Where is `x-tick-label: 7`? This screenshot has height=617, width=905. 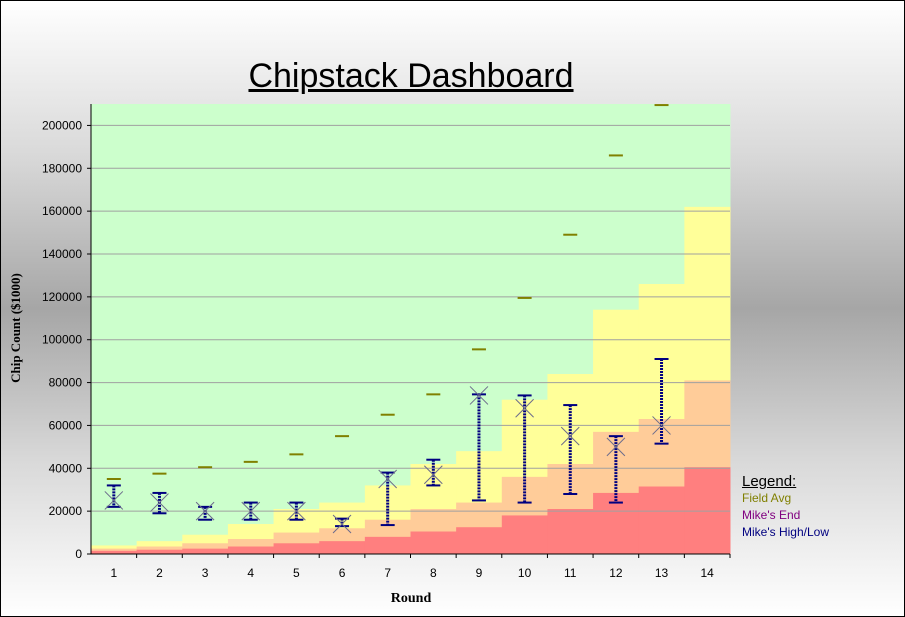
x-tick-label: 7 is located at coordinates (387, 573).